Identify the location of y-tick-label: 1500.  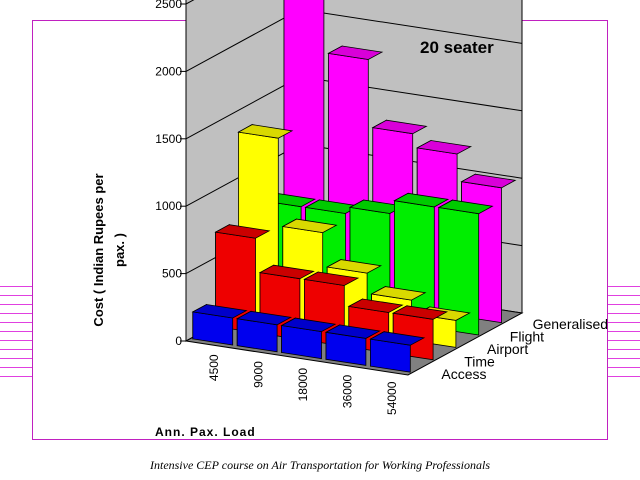
(168, 139).